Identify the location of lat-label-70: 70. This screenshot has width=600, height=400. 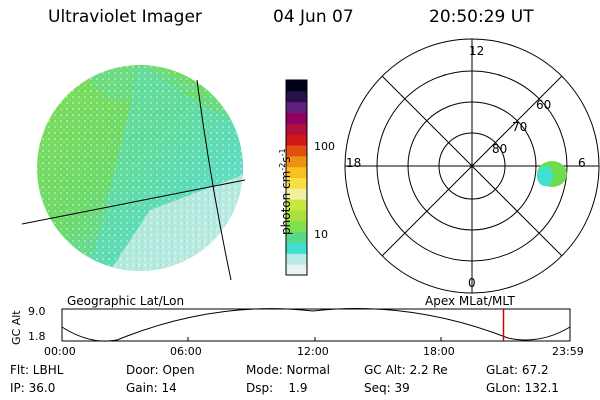
(520, 127).